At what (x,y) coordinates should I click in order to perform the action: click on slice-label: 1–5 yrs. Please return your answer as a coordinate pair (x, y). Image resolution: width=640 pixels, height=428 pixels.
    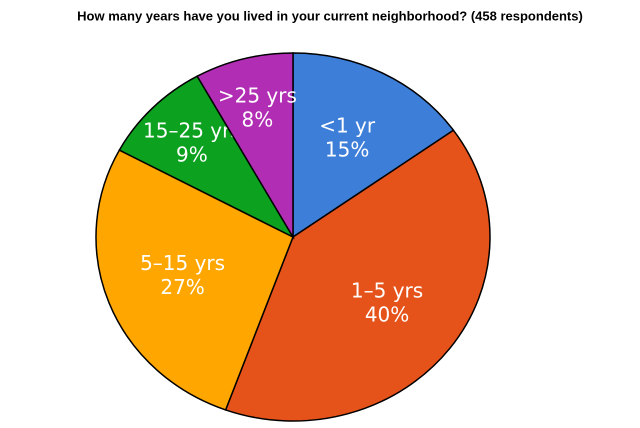
    Looking at the image, I should click on (387, 290).